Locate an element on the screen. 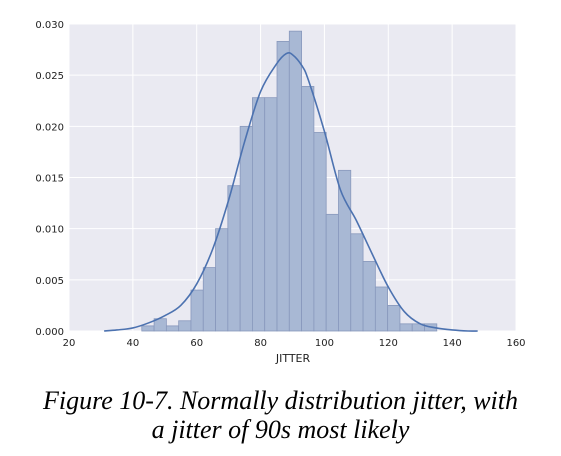 The width and height of the screenshot is (561, 456). y-tick-label: 0.015 is located at coordinates (49, 179).